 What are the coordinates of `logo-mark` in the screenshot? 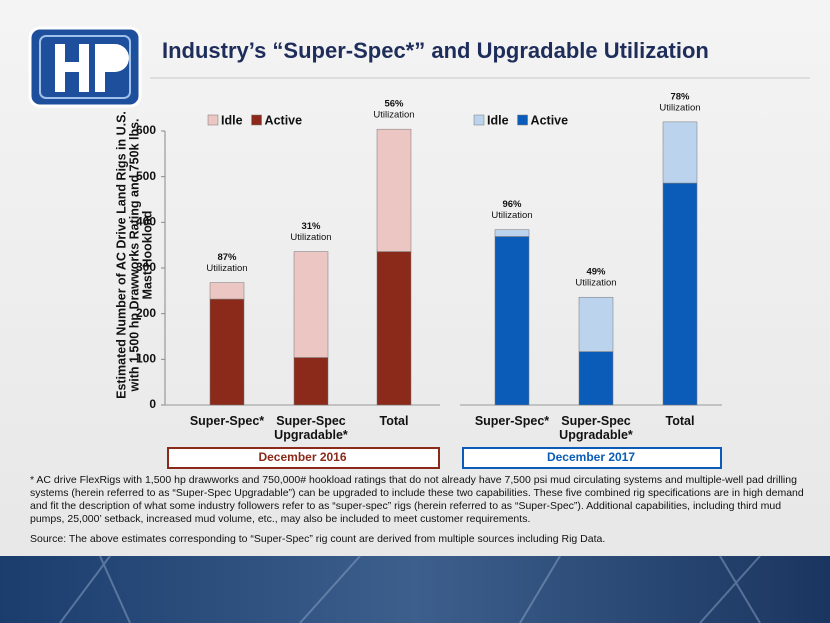 It's located at (92, 68).